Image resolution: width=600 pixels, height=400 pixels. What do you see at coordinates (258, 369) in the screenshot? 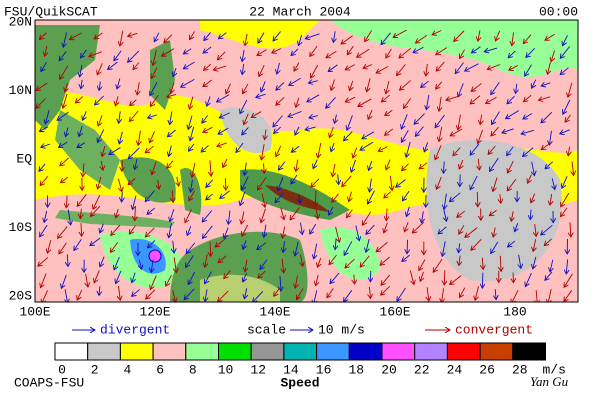
I see `colorbar-label: 12` at bounding box center [258, 369].